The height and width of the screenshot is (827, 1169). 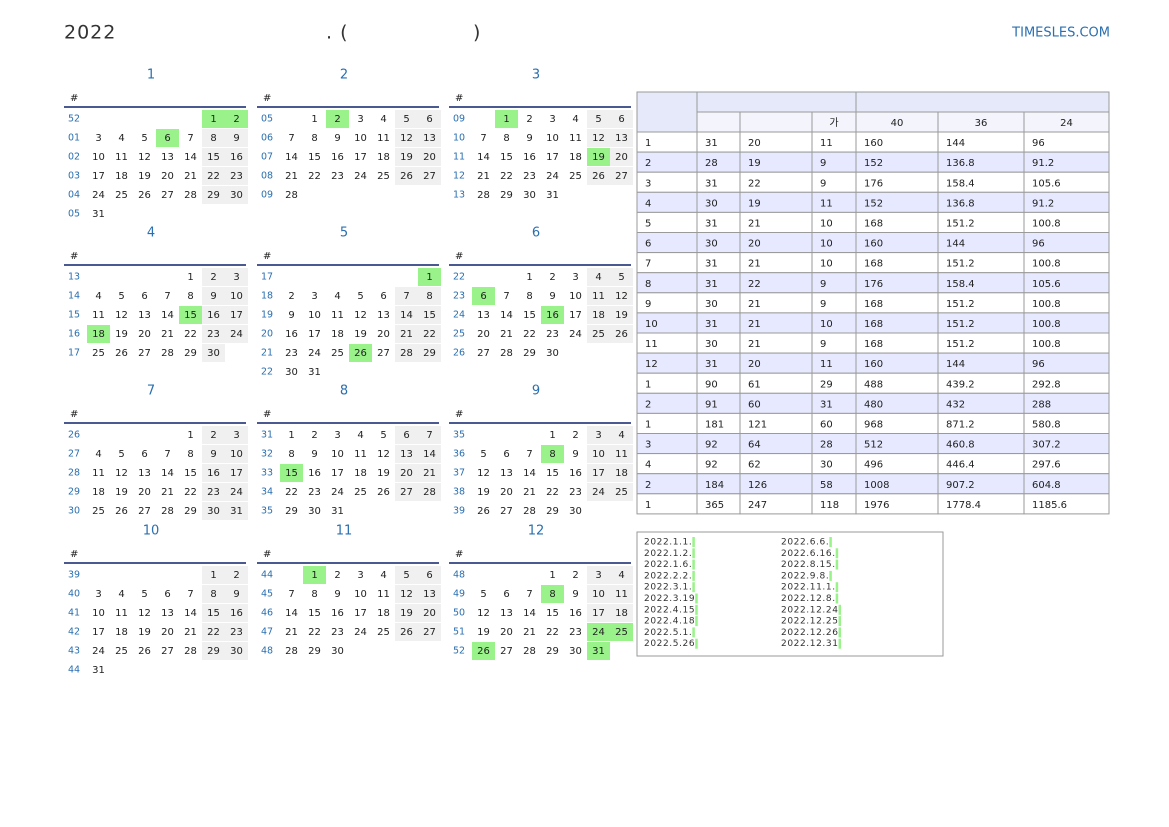 I want to click on month-title: 9, so click(x=536, y=391).